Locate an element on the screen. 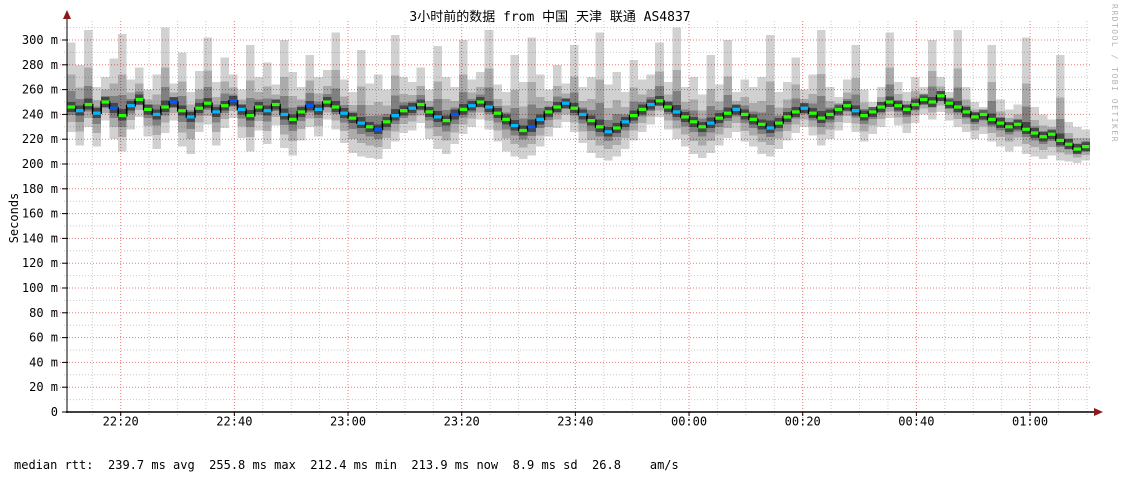  x-tick-label: 23:00 is located at coordinates (348, 422).